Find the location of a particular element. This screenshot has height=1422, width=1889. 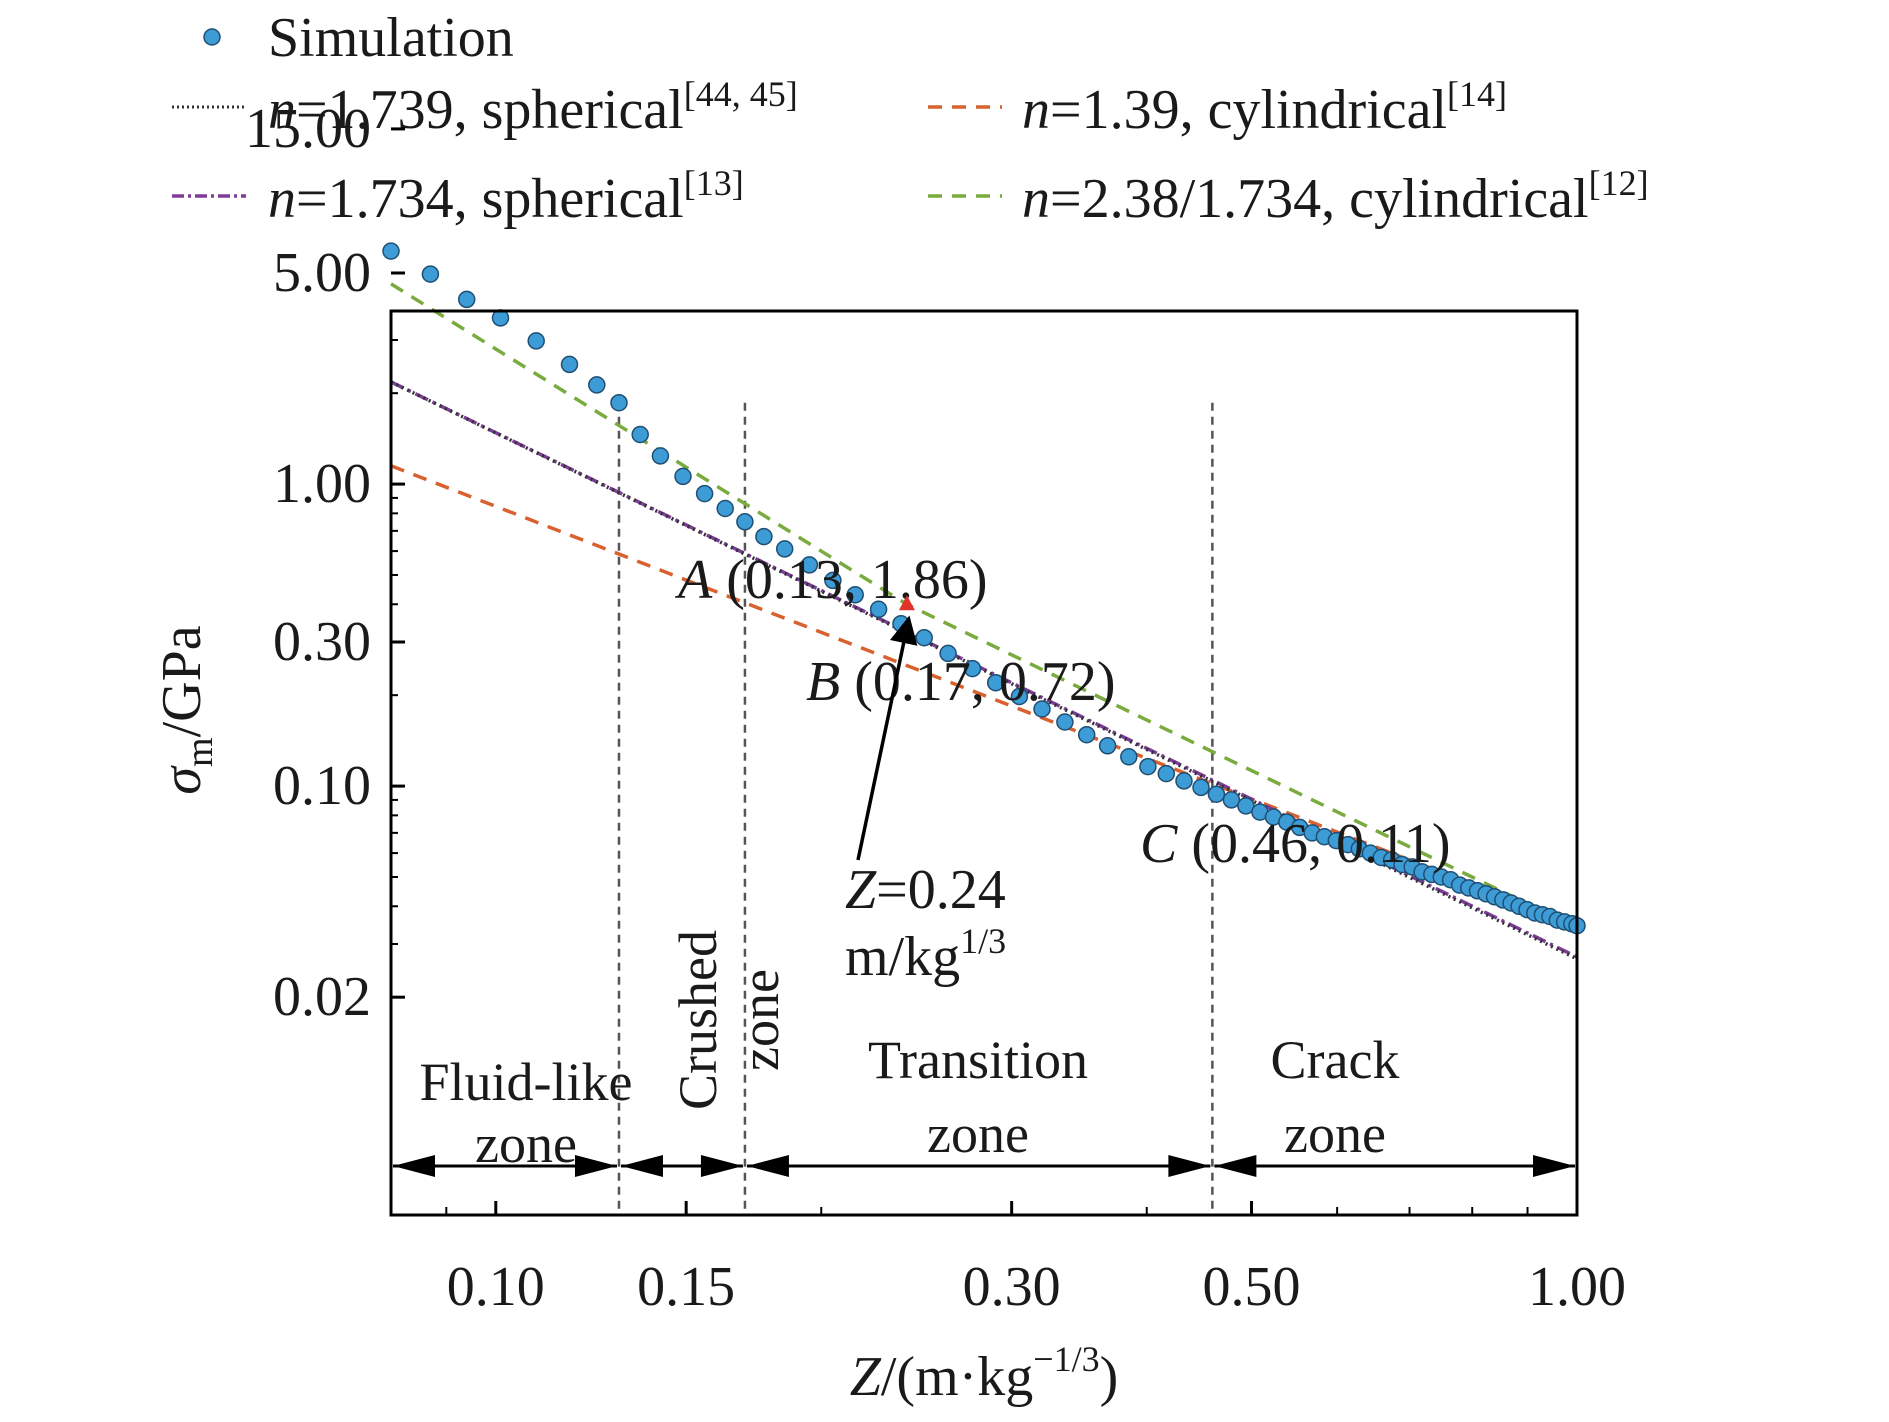

legend-item-spherical-1739: n=1.739, spherical[44, 45] is located at coordinates (485, 107).